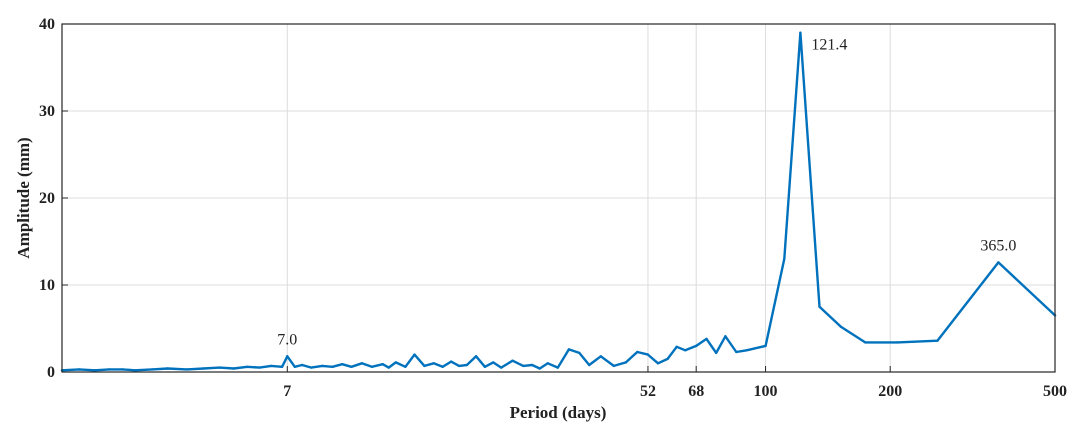 This screenshot has height=432, width=1080. What do you see at coordinates (998, 245) in the screenshot?
I see `peak-annotation: 365.0` at bounding box center [998, 245].